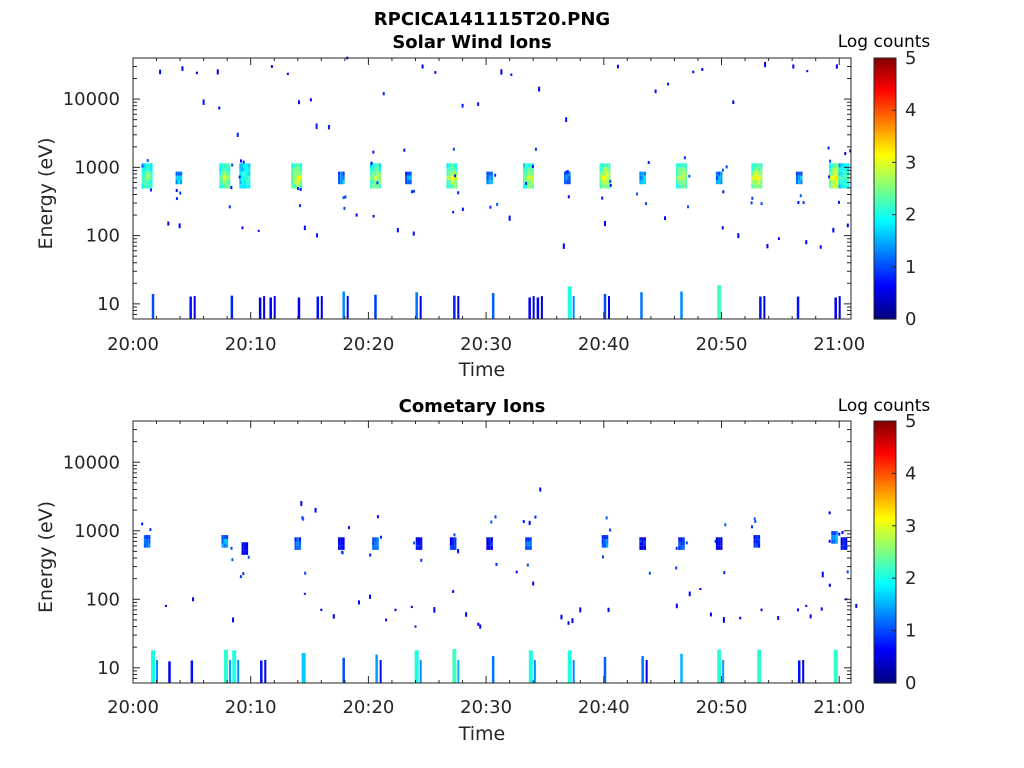 The height and width of the screenshot is (768, 1024). Describe the element at coordinates (108, 304) in the screenshot. I see `y-tick-label: 10` at that location.